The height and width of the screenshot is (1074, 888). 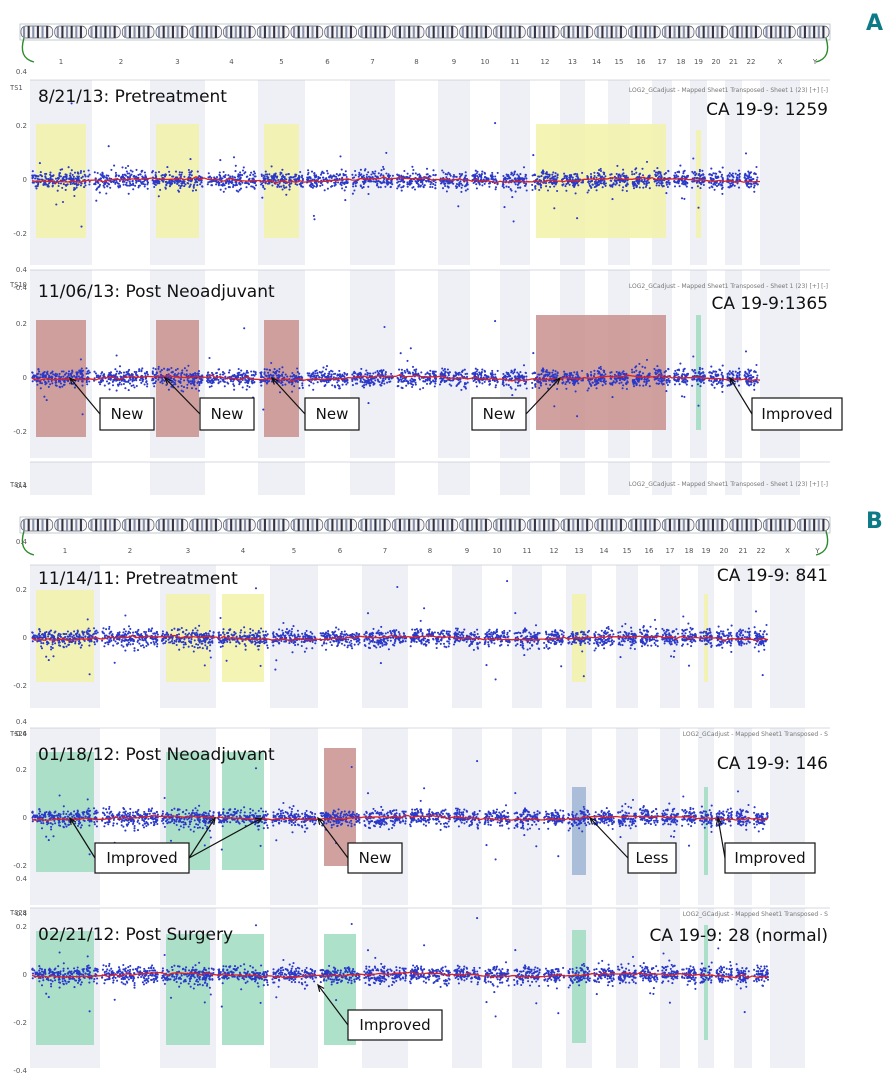 I want to click on ca19-9-value: CA 19-9: 841, so click(x=772, y=576).